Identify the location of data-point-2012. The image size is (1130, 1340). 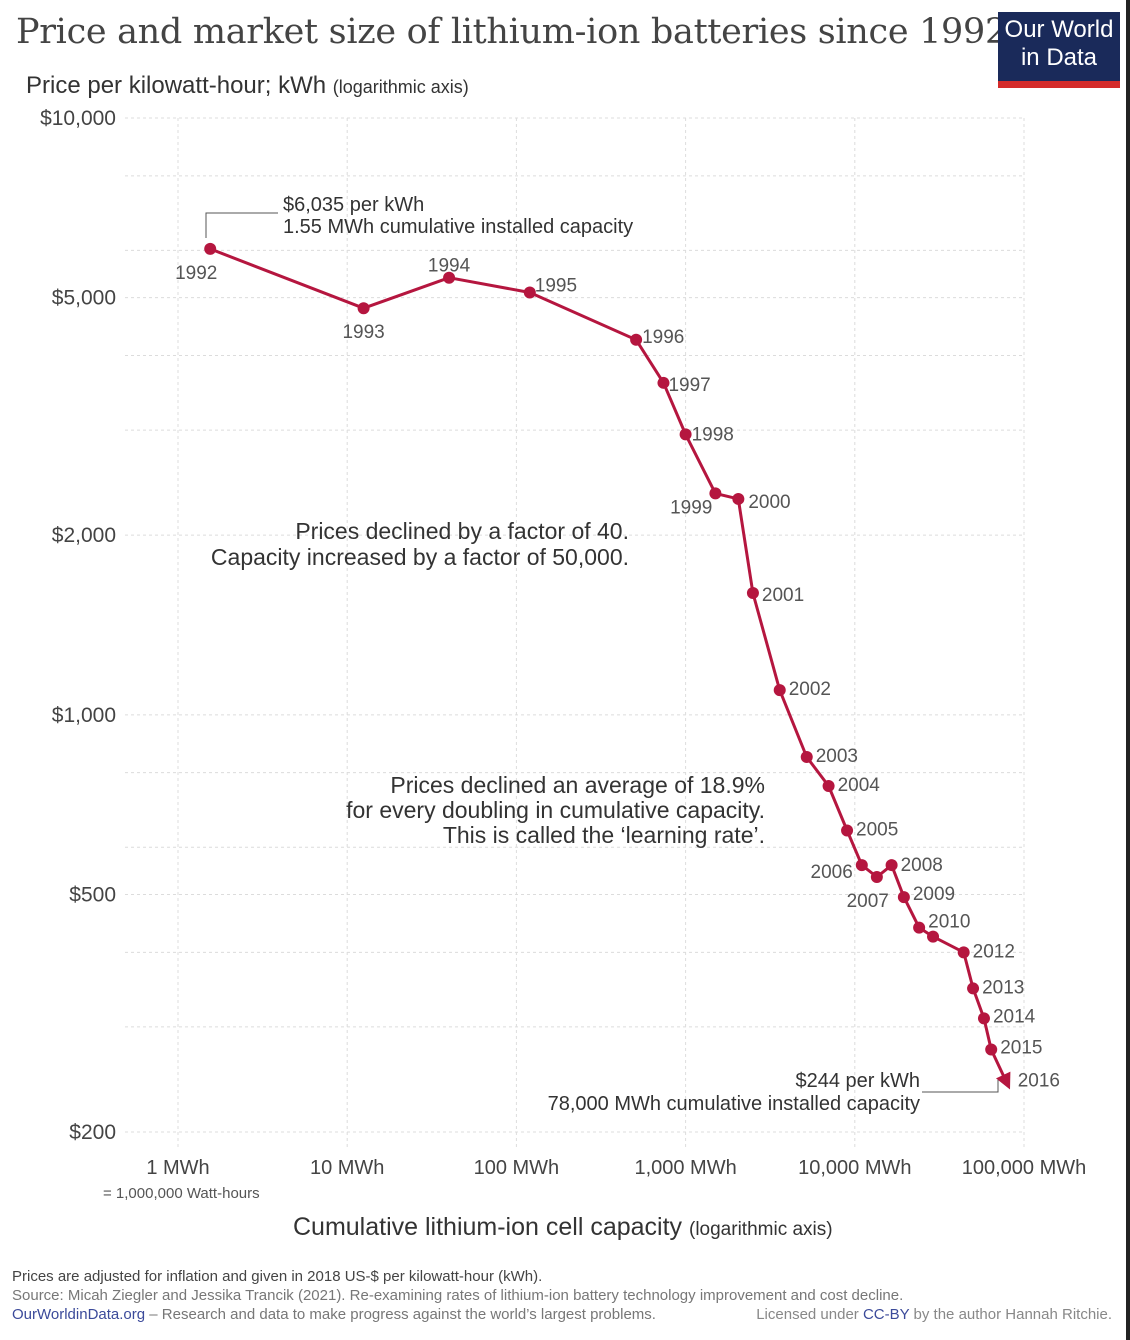
(963, 952).